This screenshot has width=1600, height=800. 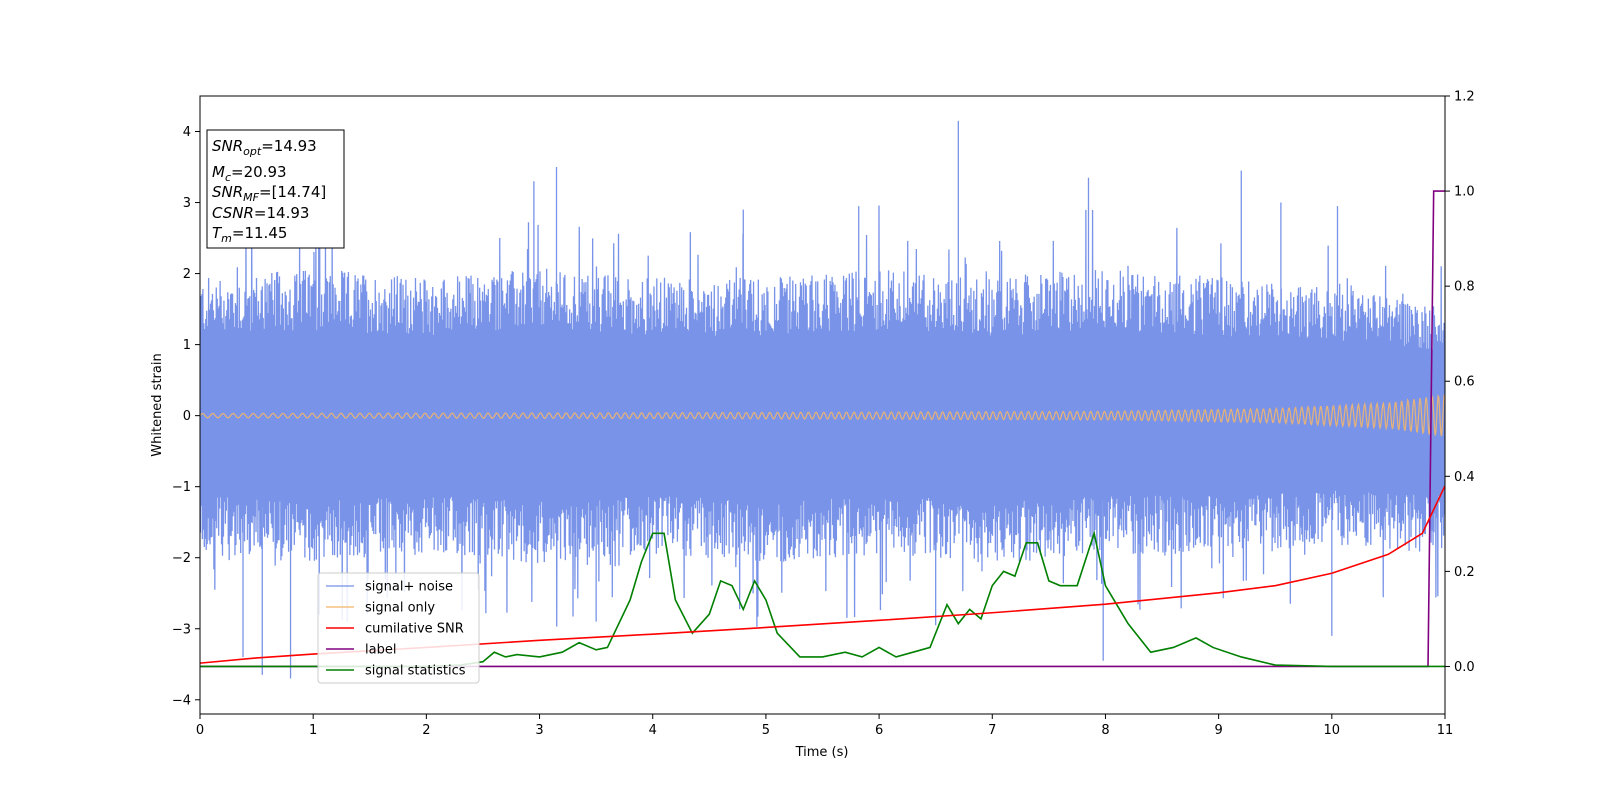 I want to click on y-tick-label: 2, so click(x=187, y=274).